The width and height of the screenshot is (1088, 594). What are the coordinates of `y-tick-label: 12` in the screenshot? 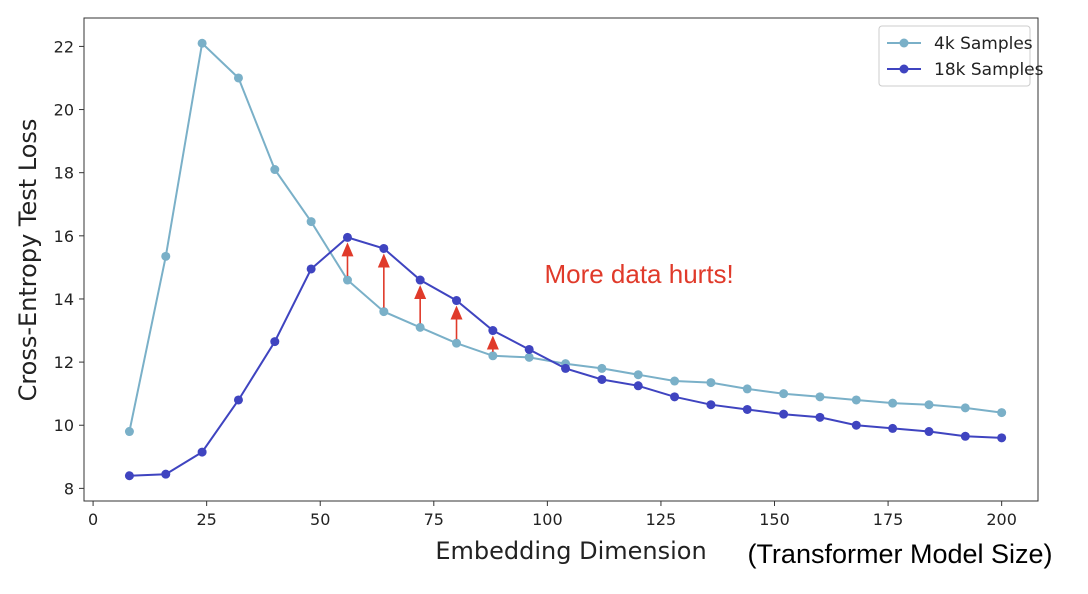 It's located at (64, 362).